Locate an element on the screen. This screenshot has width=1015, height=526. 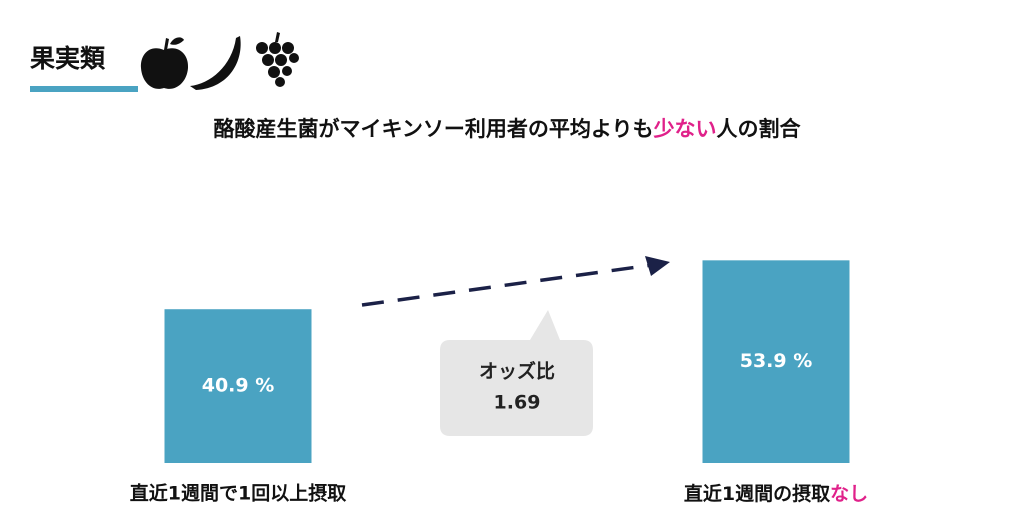
annotation-label: オッズ比 is located at coordinates (517, 371).